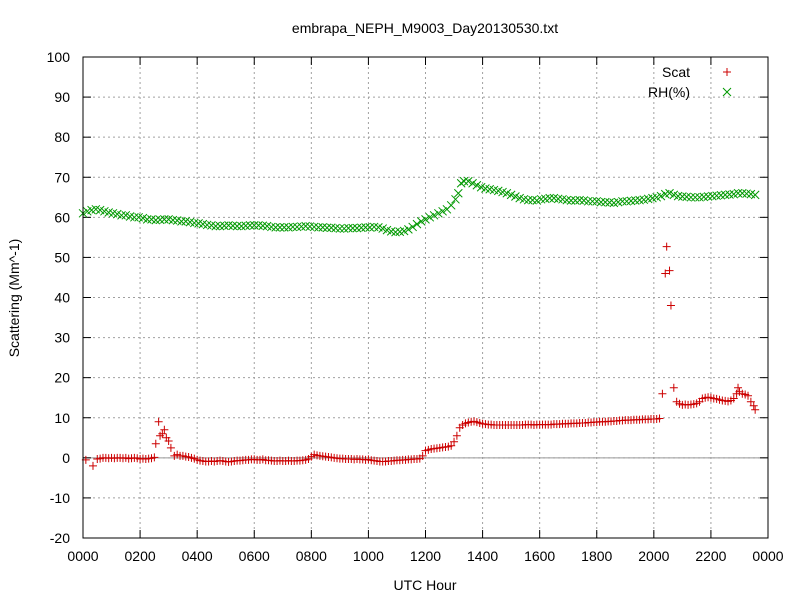 The width and height of the screenshot is (800, 600). Describe the element at coordinates (676, 72) in the screenshot. I see `legend-label: Scat` at that location.